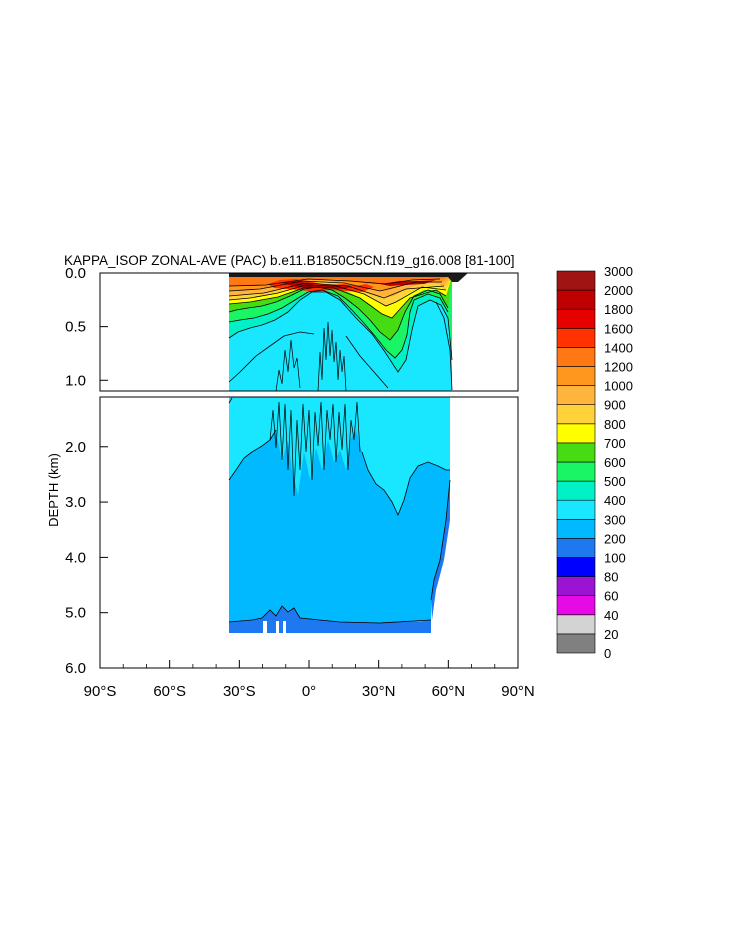 This screenshot has width=733, height=945. I want to click on y-tick-label: 6.0, so click(75, 668).